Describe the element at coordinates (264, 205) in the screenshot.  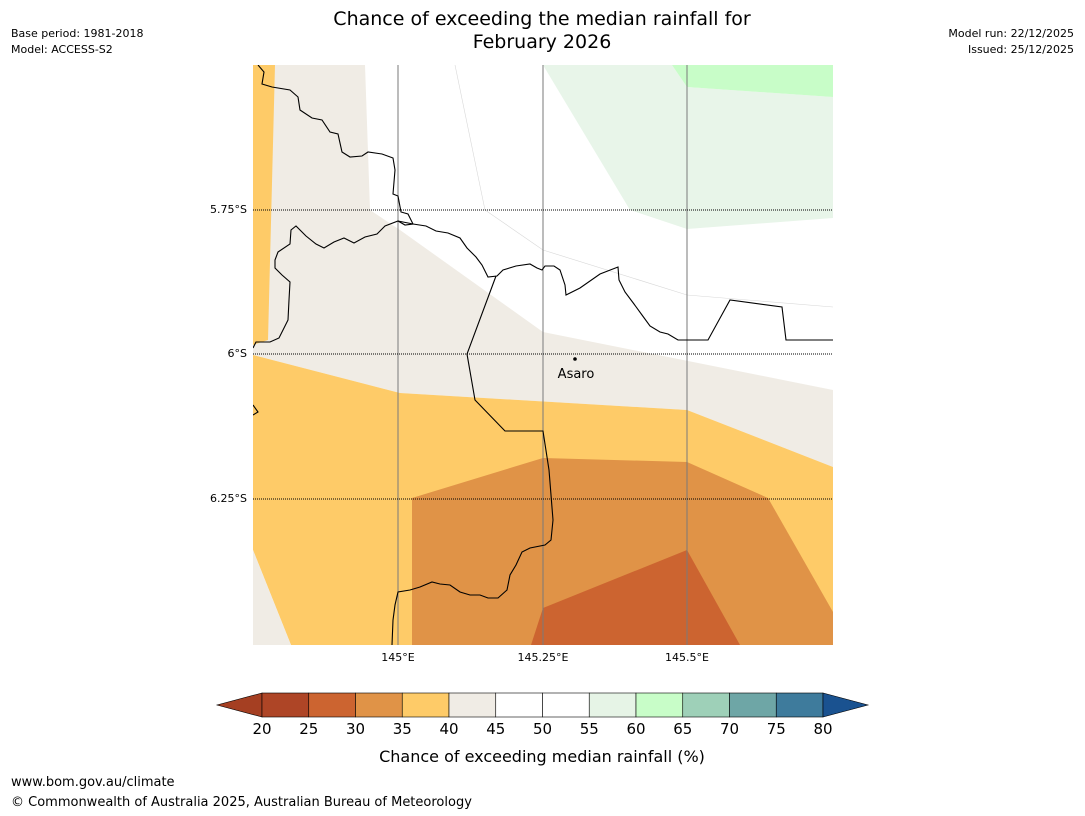
I see `region-35-40-west` at that location.